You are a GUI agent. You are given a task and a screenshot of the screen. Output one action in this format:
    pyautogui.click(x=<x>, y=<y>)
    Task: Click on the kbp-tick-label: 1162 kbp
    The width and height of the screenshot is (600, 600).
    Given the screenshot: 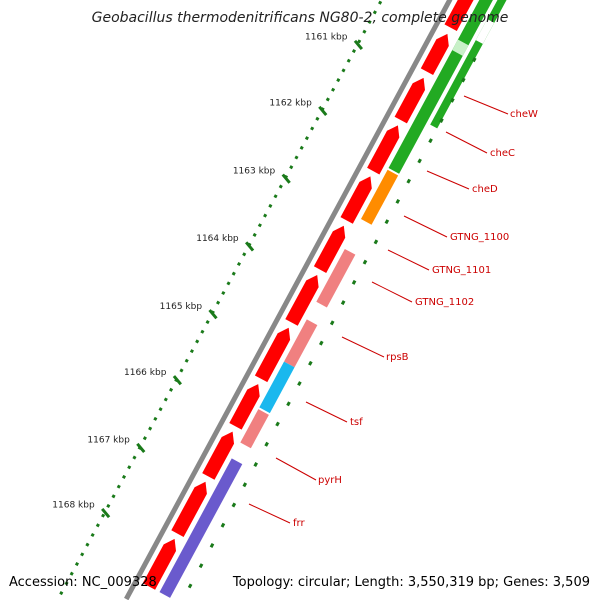 What is the action you would take?
    pyautogui.click(x=290, y=104)
    